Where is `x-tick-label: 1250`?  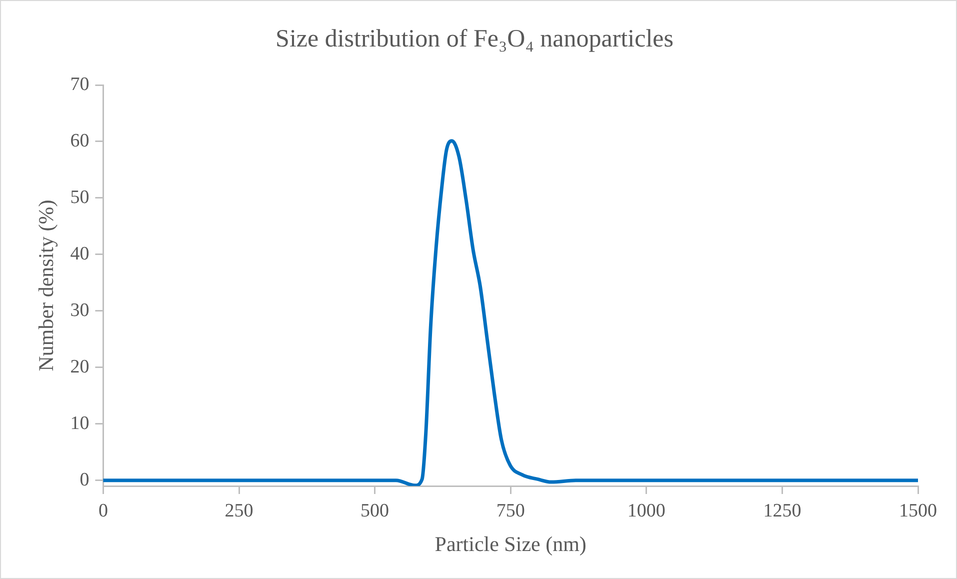
x-tick-label: 1250 is located at coordinates (782, 511).